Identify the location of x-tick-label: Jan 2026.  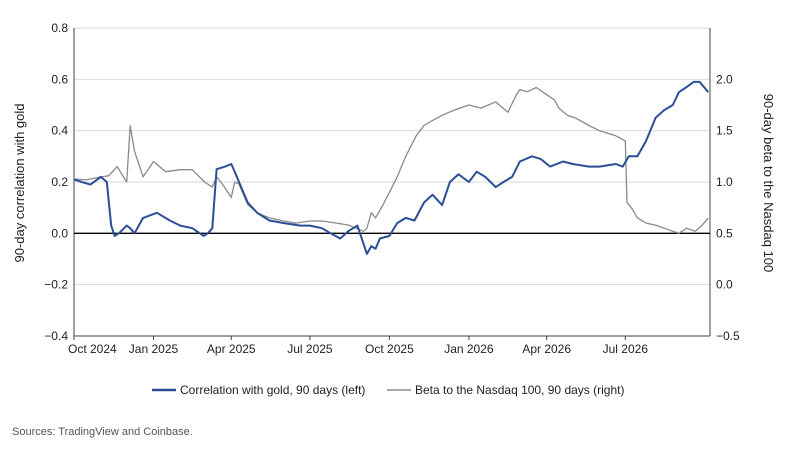
(469, 349).